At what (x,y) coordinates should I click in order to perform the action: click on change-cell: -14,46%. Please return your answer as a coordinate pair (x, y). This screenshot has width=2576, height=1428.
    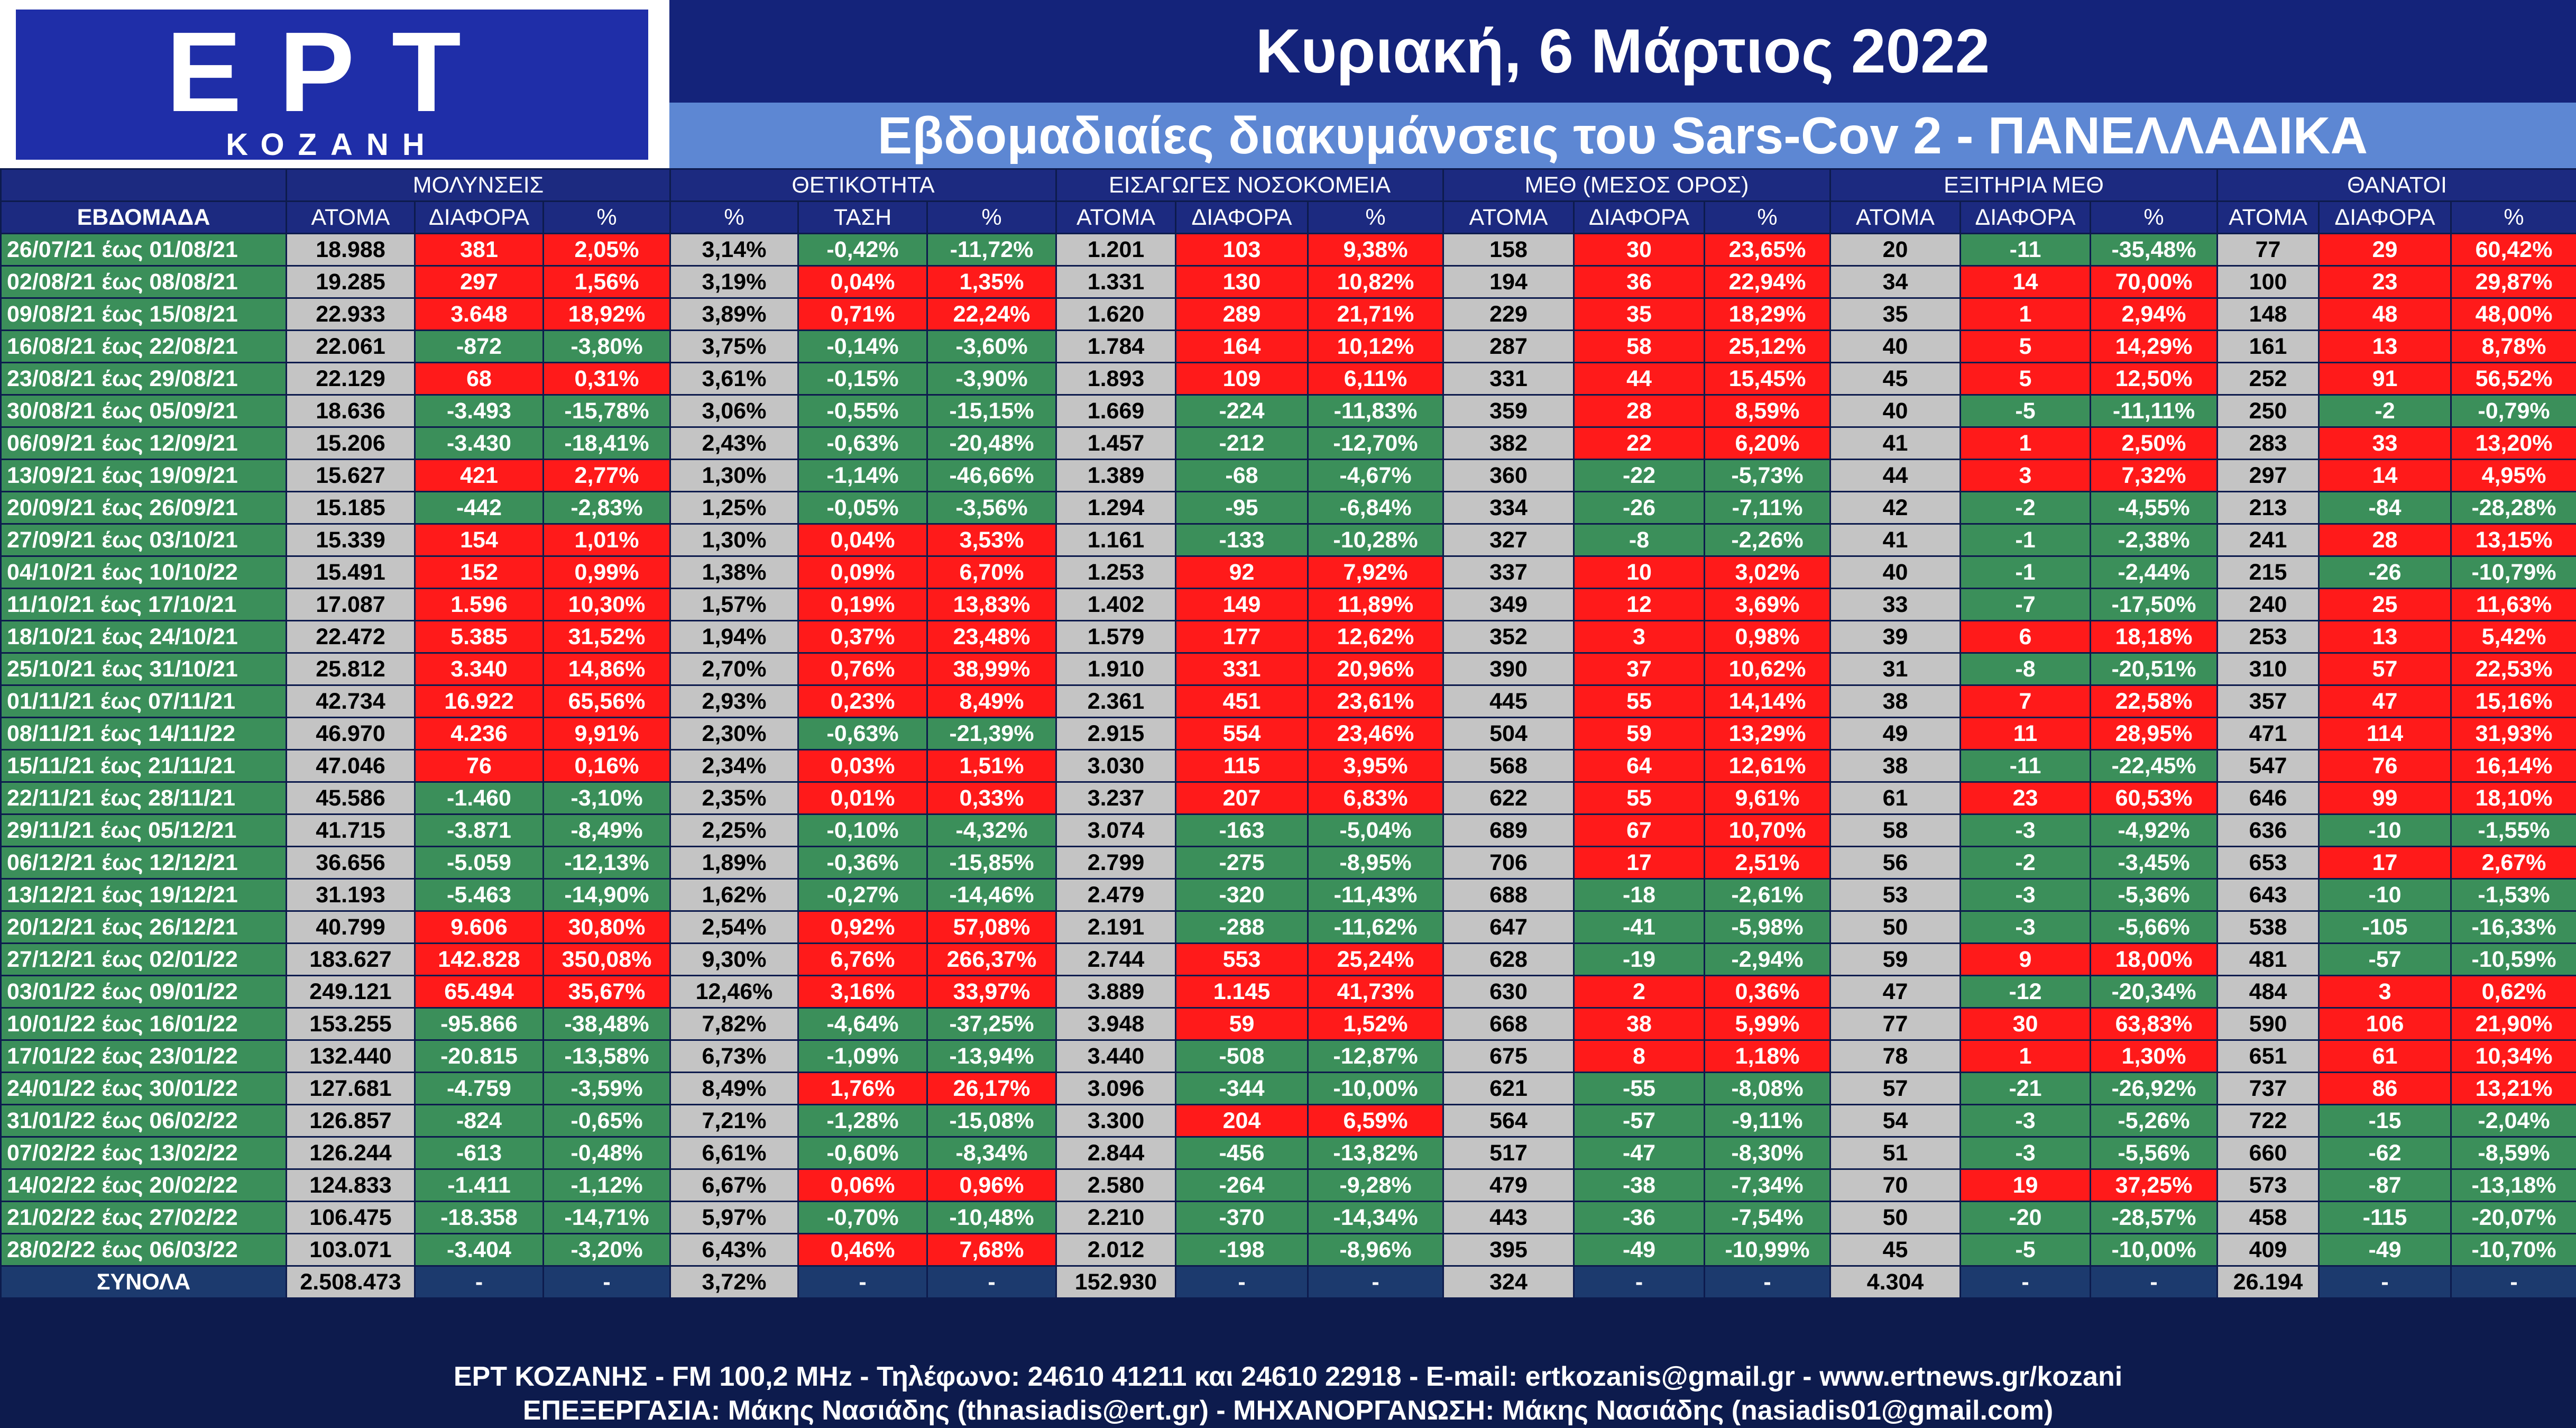
    Looking at the image, I should click on (991, 895).